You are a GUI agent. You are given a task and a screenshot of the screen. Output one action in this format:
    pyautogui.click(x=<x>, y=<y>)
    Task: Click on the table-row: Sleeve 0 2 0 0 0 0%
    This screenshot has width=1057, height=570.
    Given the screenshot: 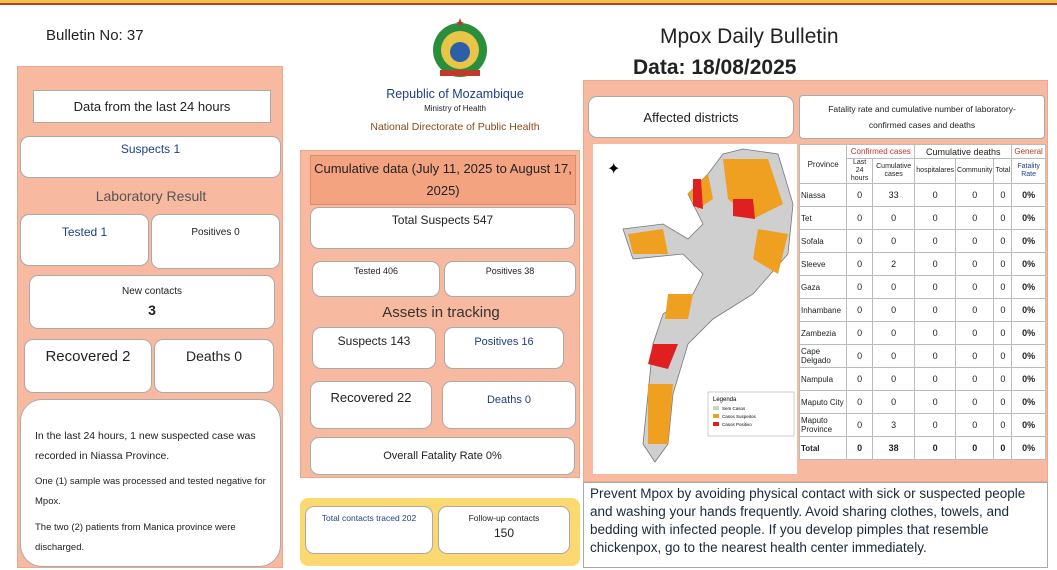 What is the action you would take?
    pyautogui.click(x=922, y=264)
    